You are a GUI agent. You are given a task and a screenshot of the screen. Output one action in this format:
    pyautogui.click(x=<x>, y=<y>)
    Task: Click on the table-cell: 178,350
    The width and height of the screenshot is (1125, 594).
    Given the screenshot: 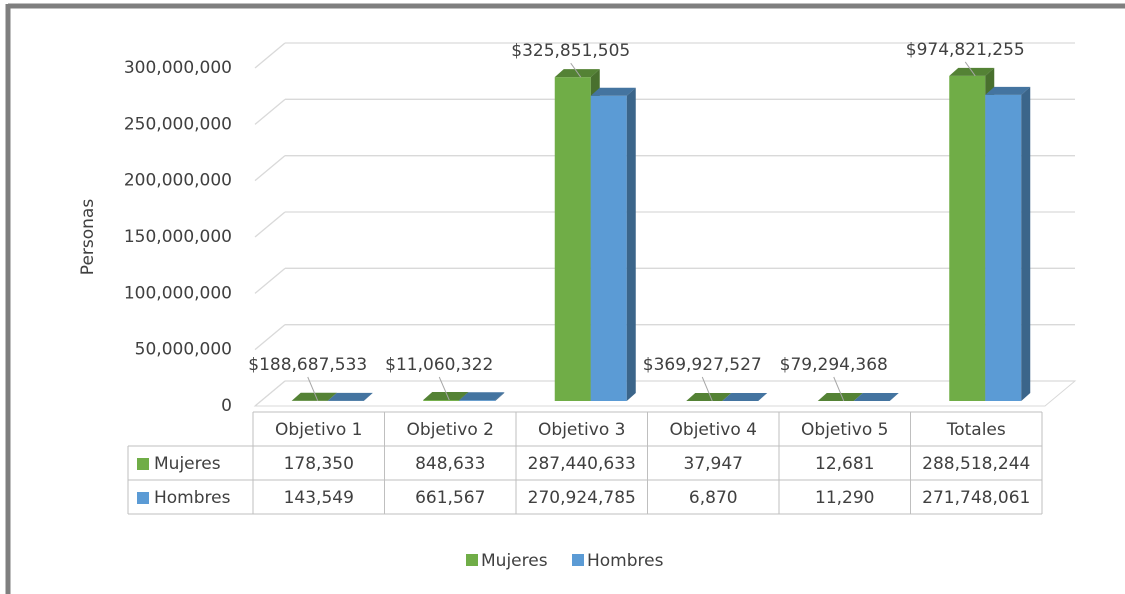 What is the action you would take?
    pyautogui.click(x=319, y=464)
    